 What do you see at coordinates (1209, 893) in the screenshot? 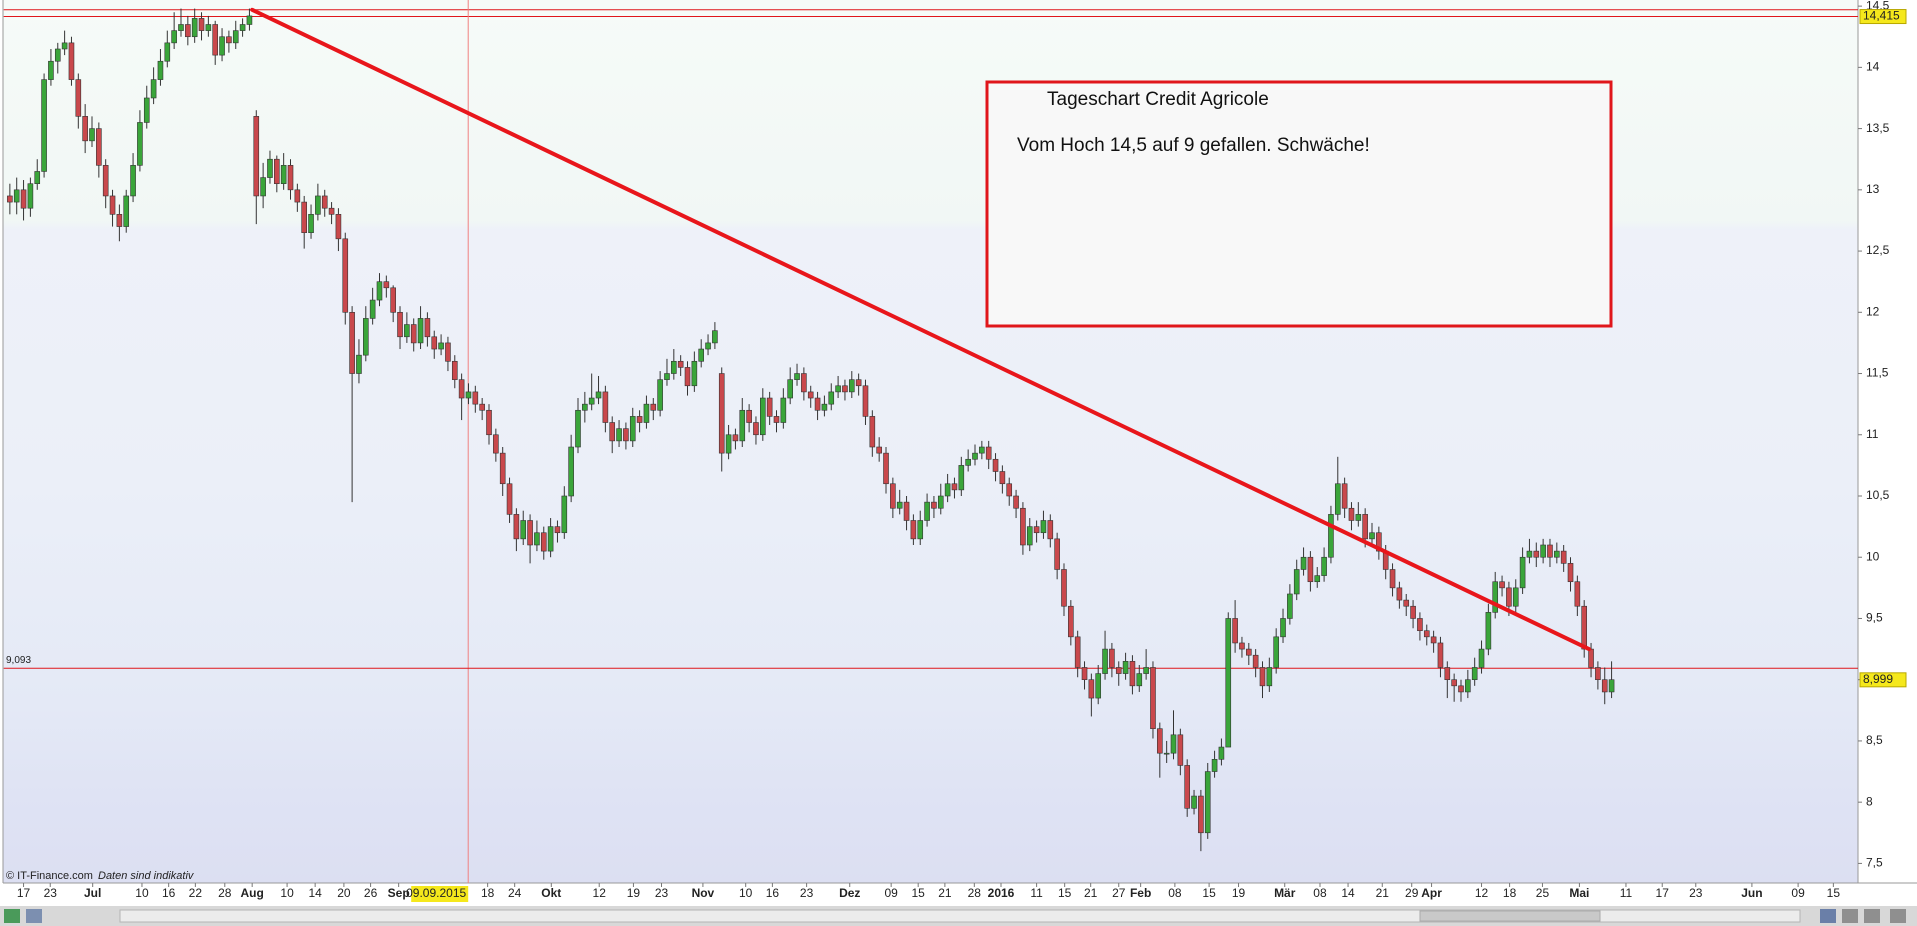
I see `x-tick-label: 15` at bounding box center [1209, 893].